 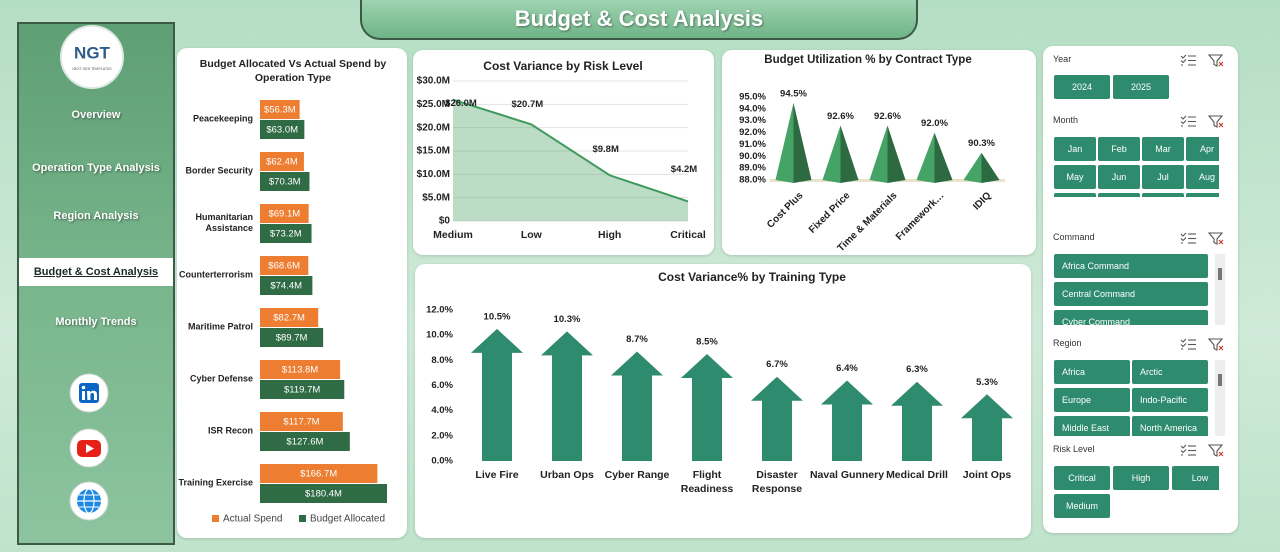 What do you see at coordinates (1131, 294) in the screenshot?
I see `slicer-button: Central Command` at bounding box center [1131, 294].